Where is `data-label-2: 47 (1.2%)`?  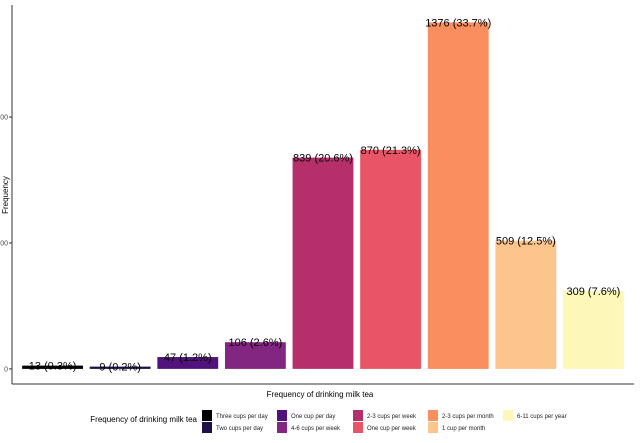
data-label-2: 47 (1.2%) is located at coordinates (188, 358).